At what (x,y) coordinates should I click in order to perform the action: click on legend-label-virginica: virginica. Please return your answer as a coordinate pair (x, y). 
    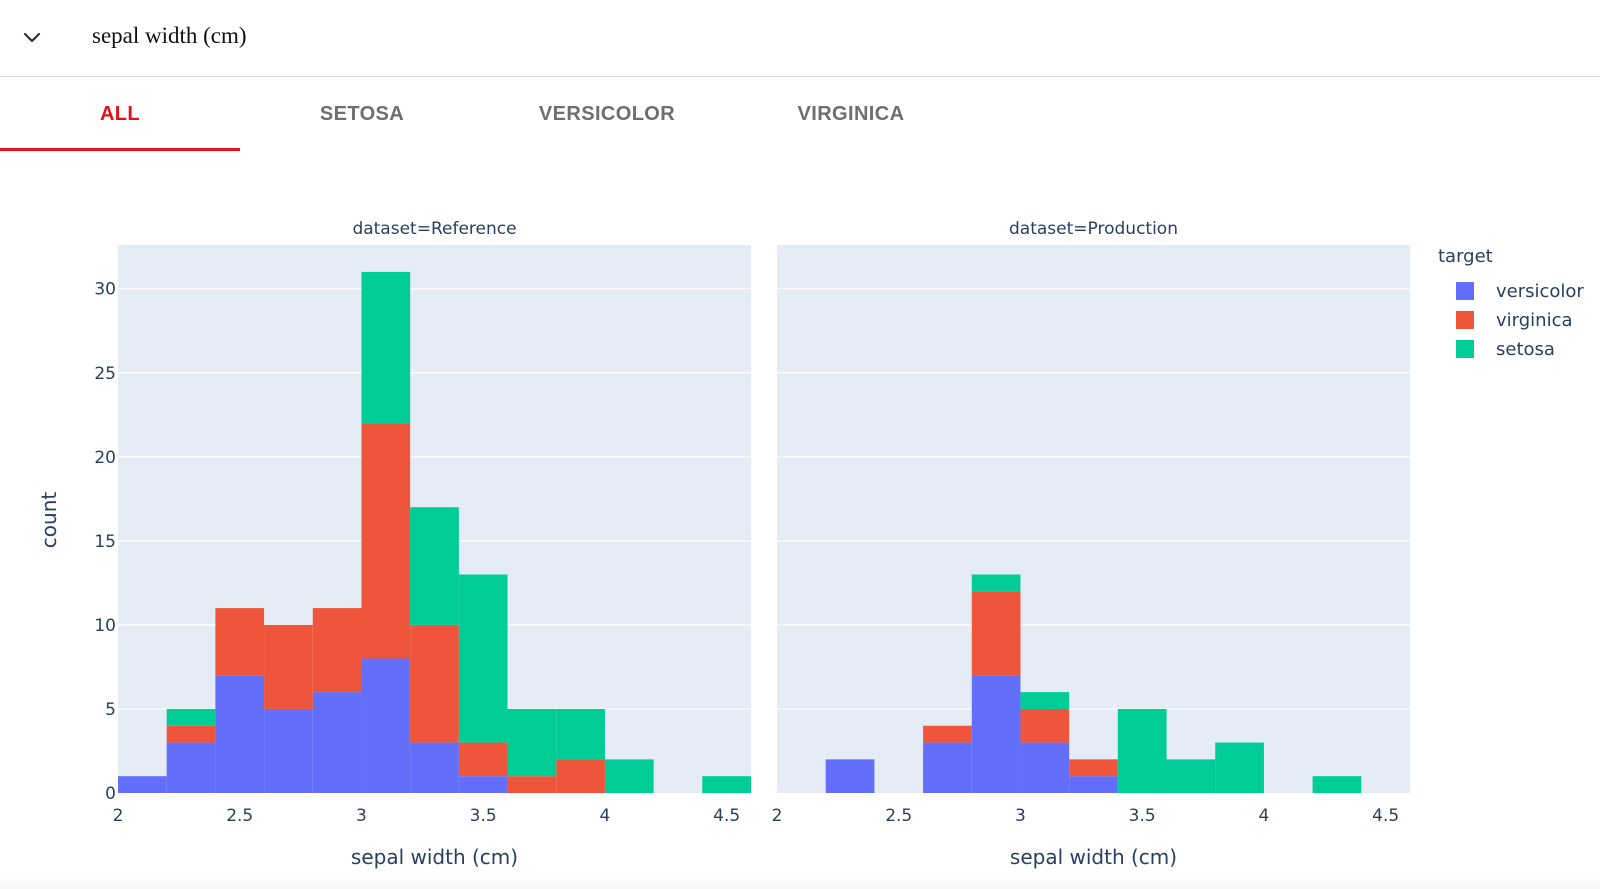
    Looking at the image, I should click on (1534, 320).